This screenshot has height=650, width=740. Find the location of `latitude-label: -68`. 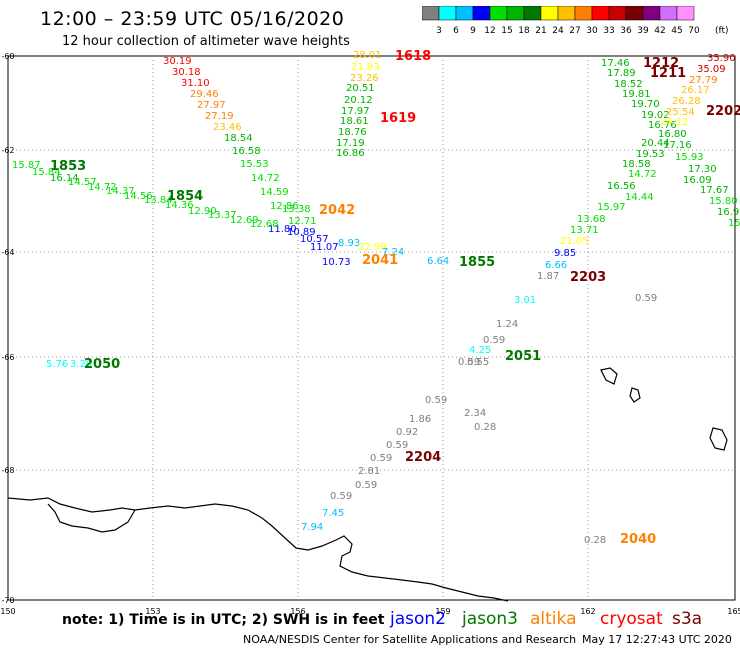

latitude-label: -68 is located at coordinates (7, 470).